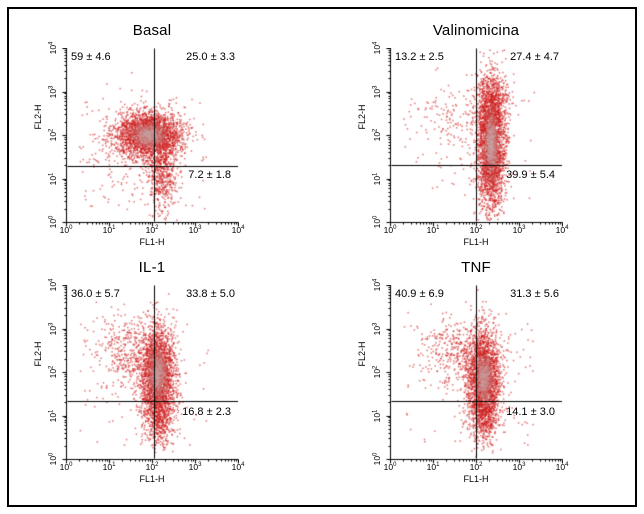 This screenshot has height=514, width=644. I want to click on panel-title: TNF, so click(476, 267).